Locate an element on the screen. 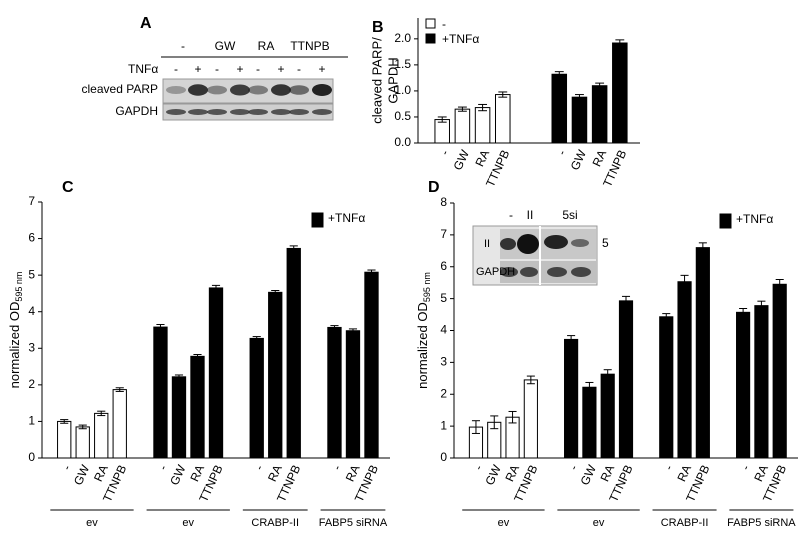 The image size is (800, 536). y-tick-label: 5 is located at coordinates (443, 298).